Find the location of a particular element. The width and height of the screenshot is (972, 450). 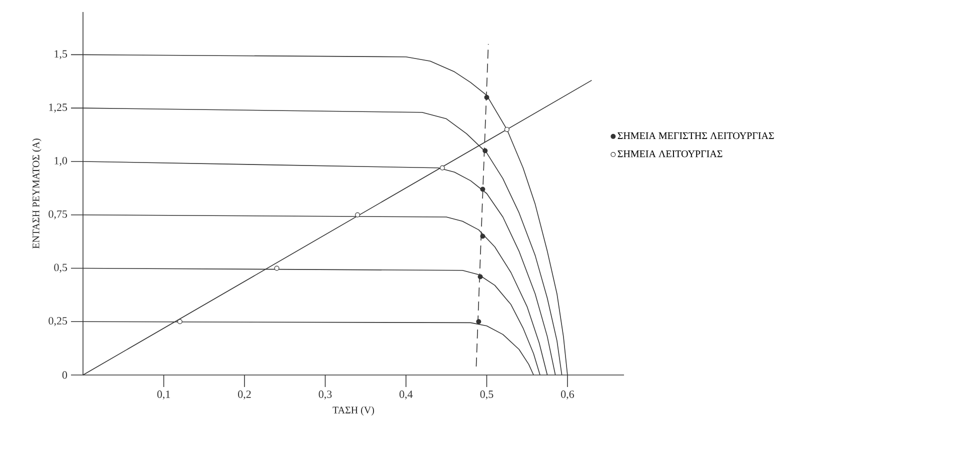

x-tick-label: 0,4 is located at coordinates (406, 395).